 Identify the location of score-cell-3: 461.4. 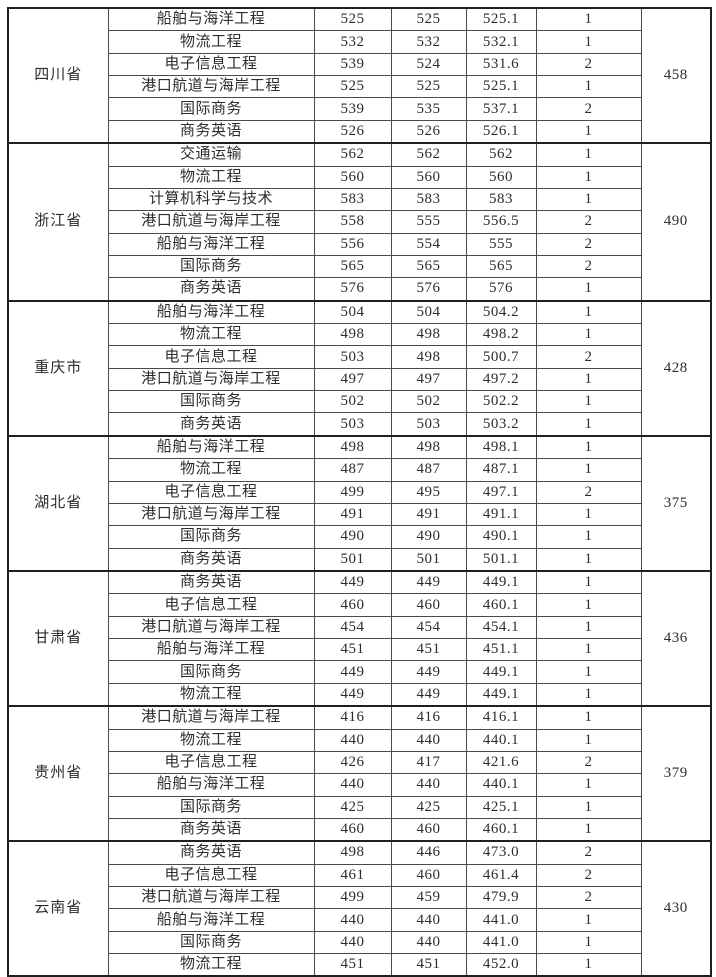
(501, 875).